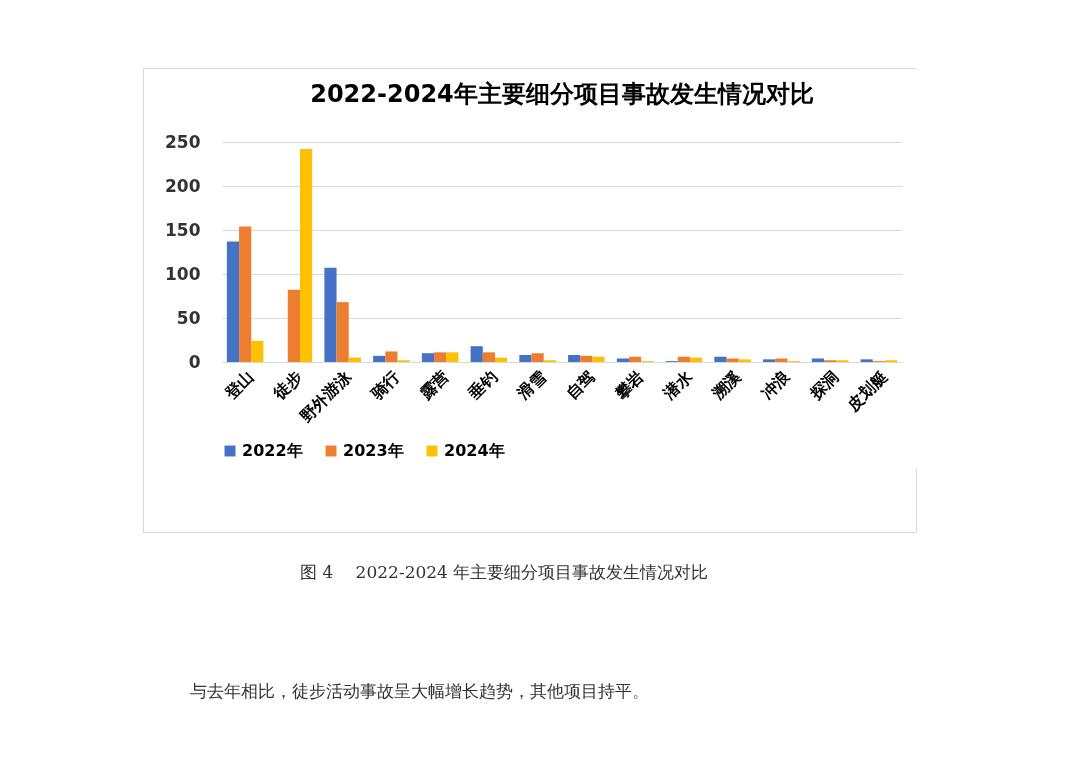 The image size is (1080, 768). I want to click on legend-label: 2023年, so click(373, 450).